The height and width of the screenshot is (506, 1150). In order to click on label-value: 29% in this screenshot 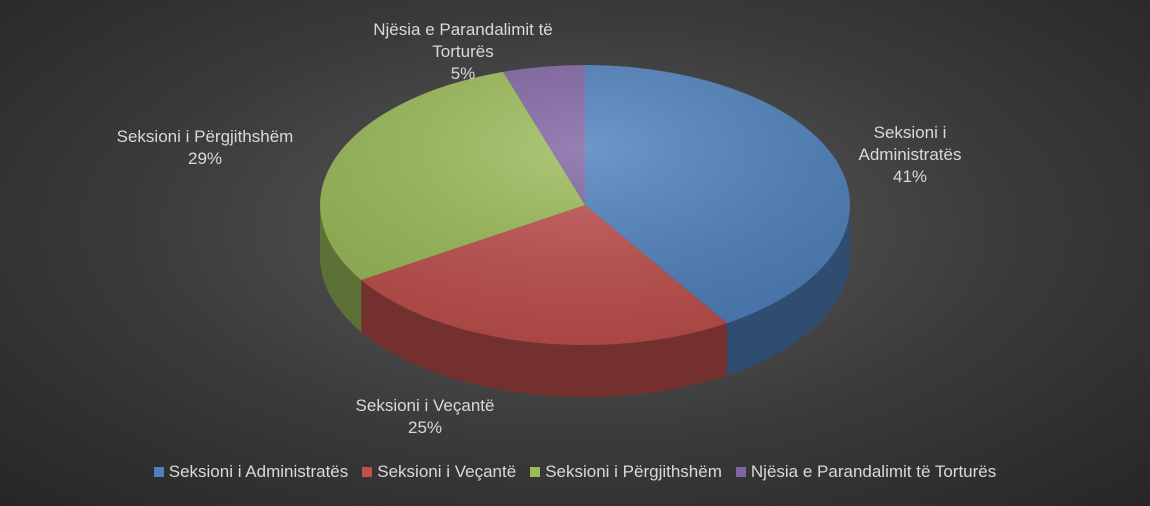, I will do `click(205, 158)`.